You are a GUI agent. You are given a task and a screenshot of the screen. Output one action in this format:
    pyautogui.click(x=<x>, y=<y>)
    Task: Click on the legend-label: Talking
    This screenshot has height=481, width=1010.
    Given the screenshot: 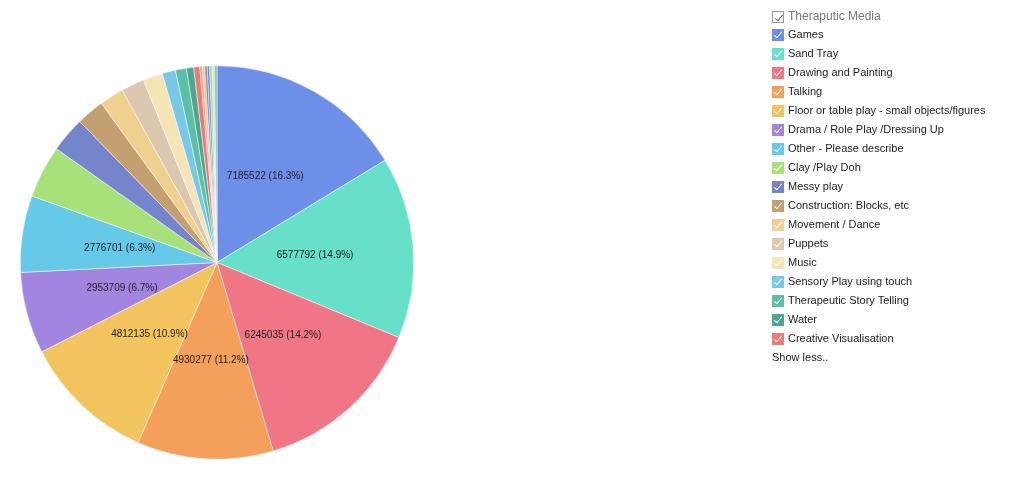 What is the action you would take?
    pyautogui.click(x=805, y=92)
    